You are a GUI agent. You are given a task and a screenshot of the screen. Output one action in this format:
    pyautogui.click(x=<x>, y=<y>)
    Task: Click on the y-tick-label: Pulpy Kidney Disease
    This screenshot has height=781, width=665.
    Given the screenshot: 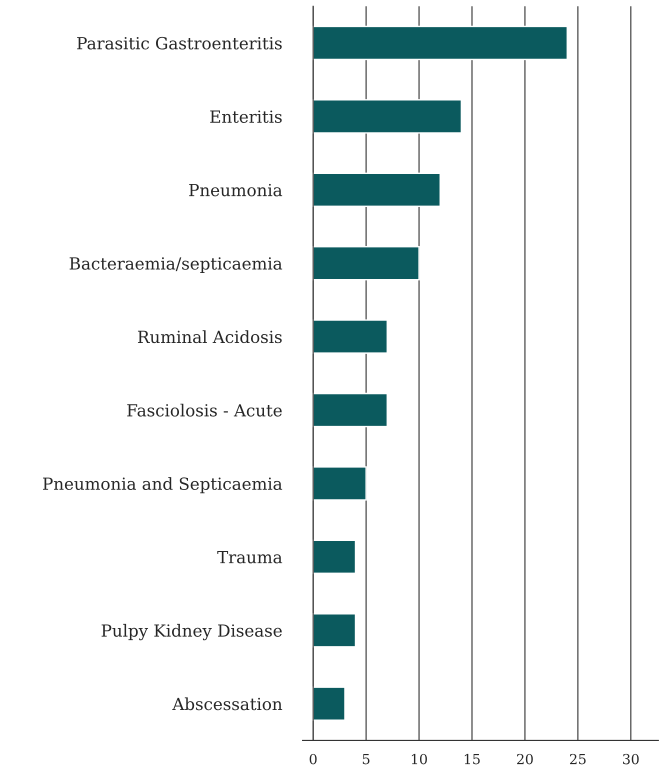 What is the action you would take?
    pyautogui.click(x=192, y=632)
    